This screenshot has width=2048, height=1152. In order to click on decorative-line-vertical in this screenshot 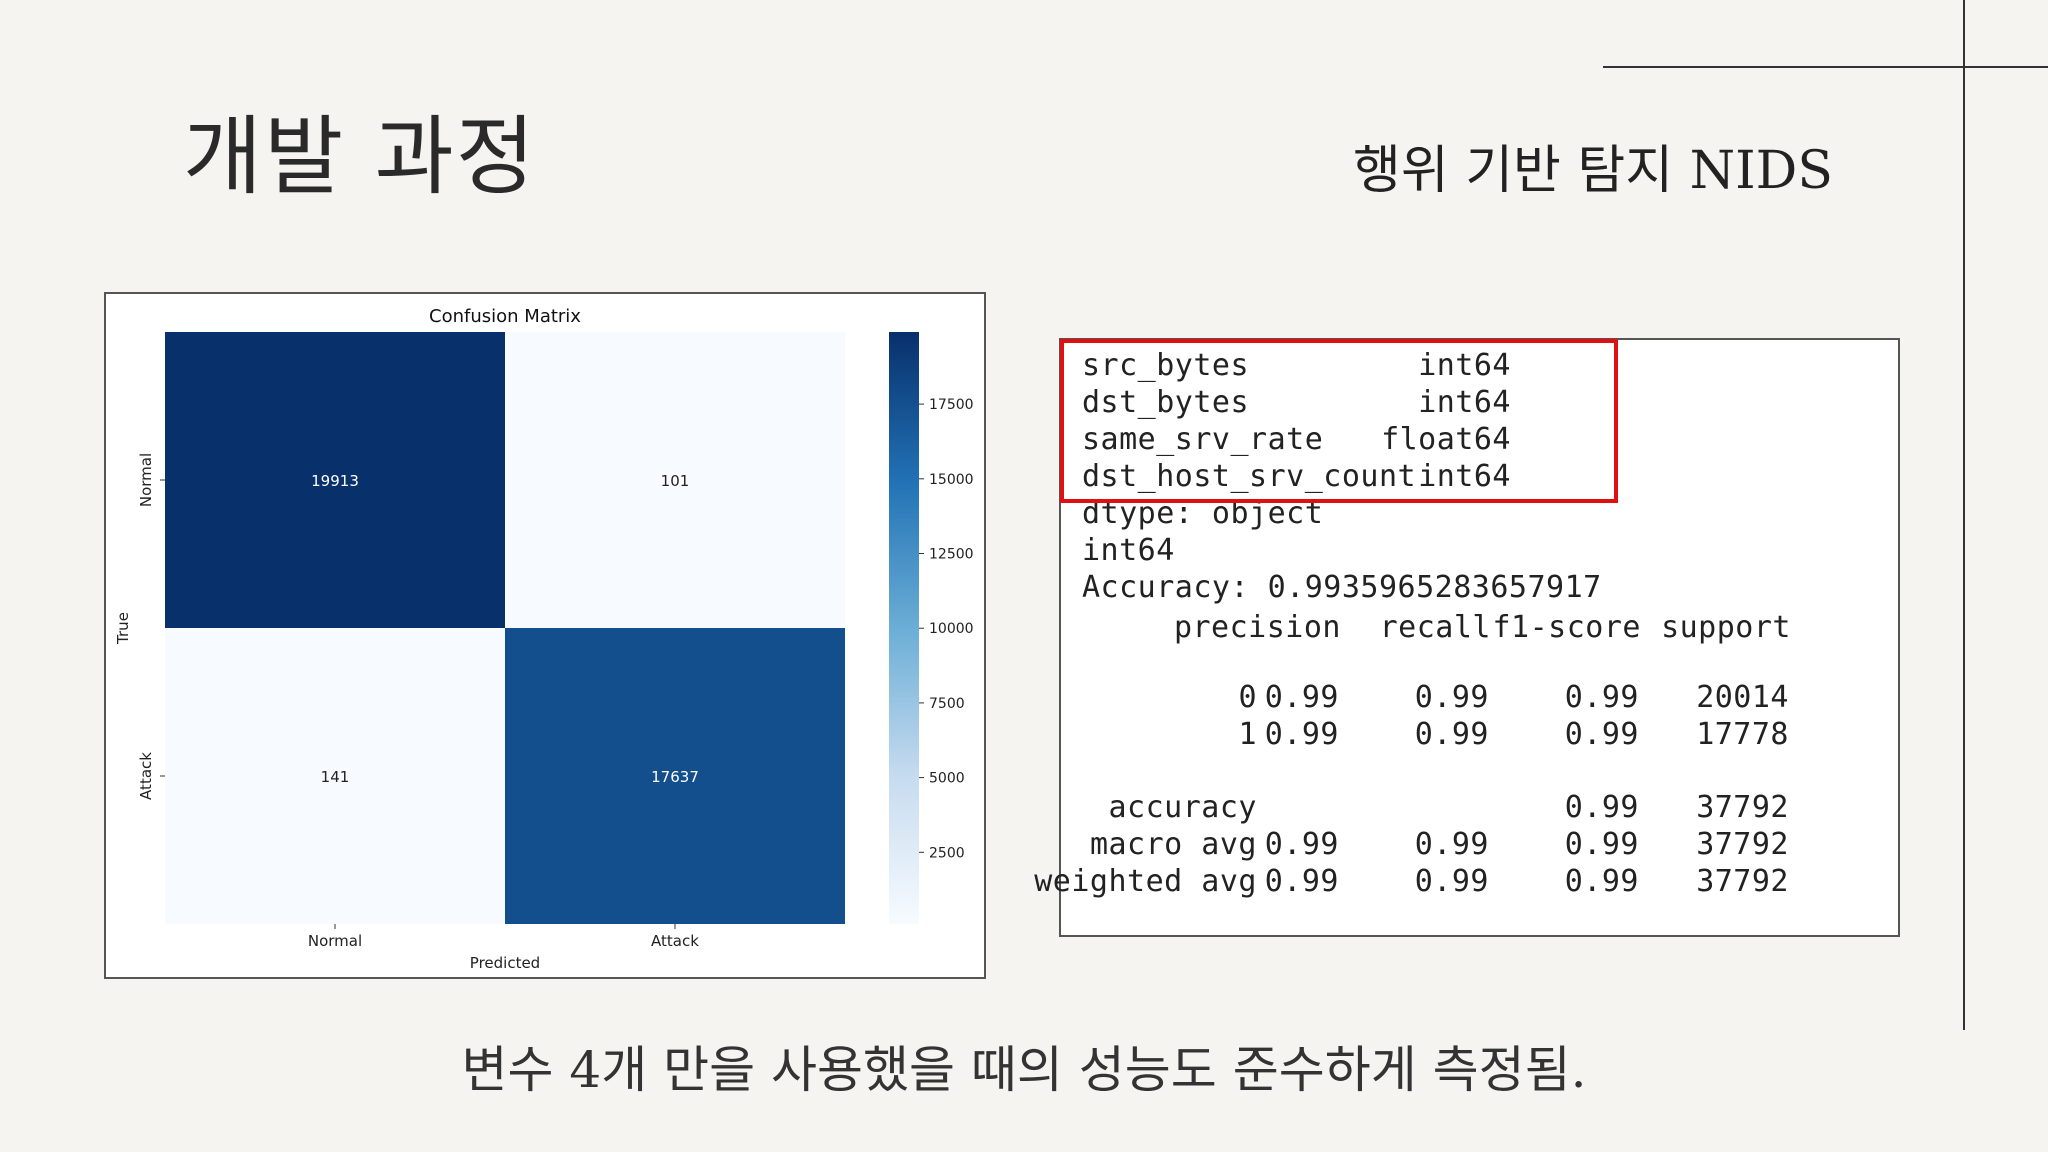, I will do `click(1964, 515)`.